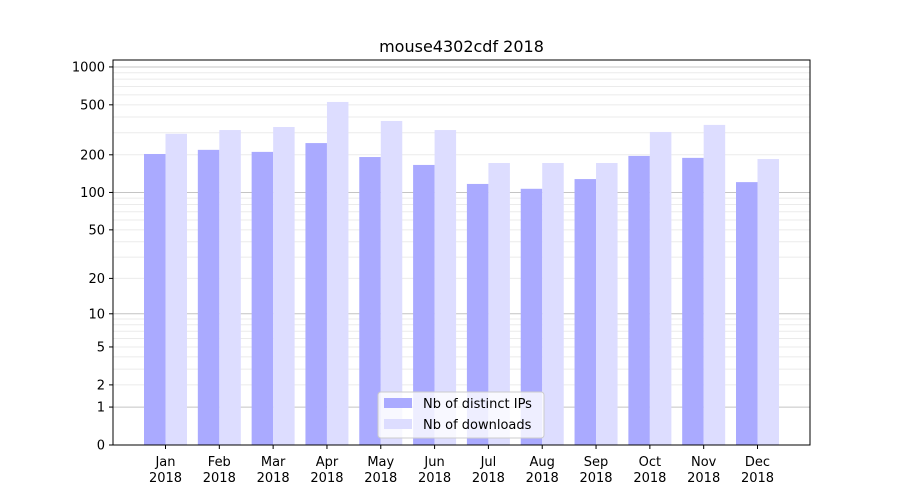 The image size is (900, 504). I want to click on x-tick-label-month: Sep, so click(596, 462).